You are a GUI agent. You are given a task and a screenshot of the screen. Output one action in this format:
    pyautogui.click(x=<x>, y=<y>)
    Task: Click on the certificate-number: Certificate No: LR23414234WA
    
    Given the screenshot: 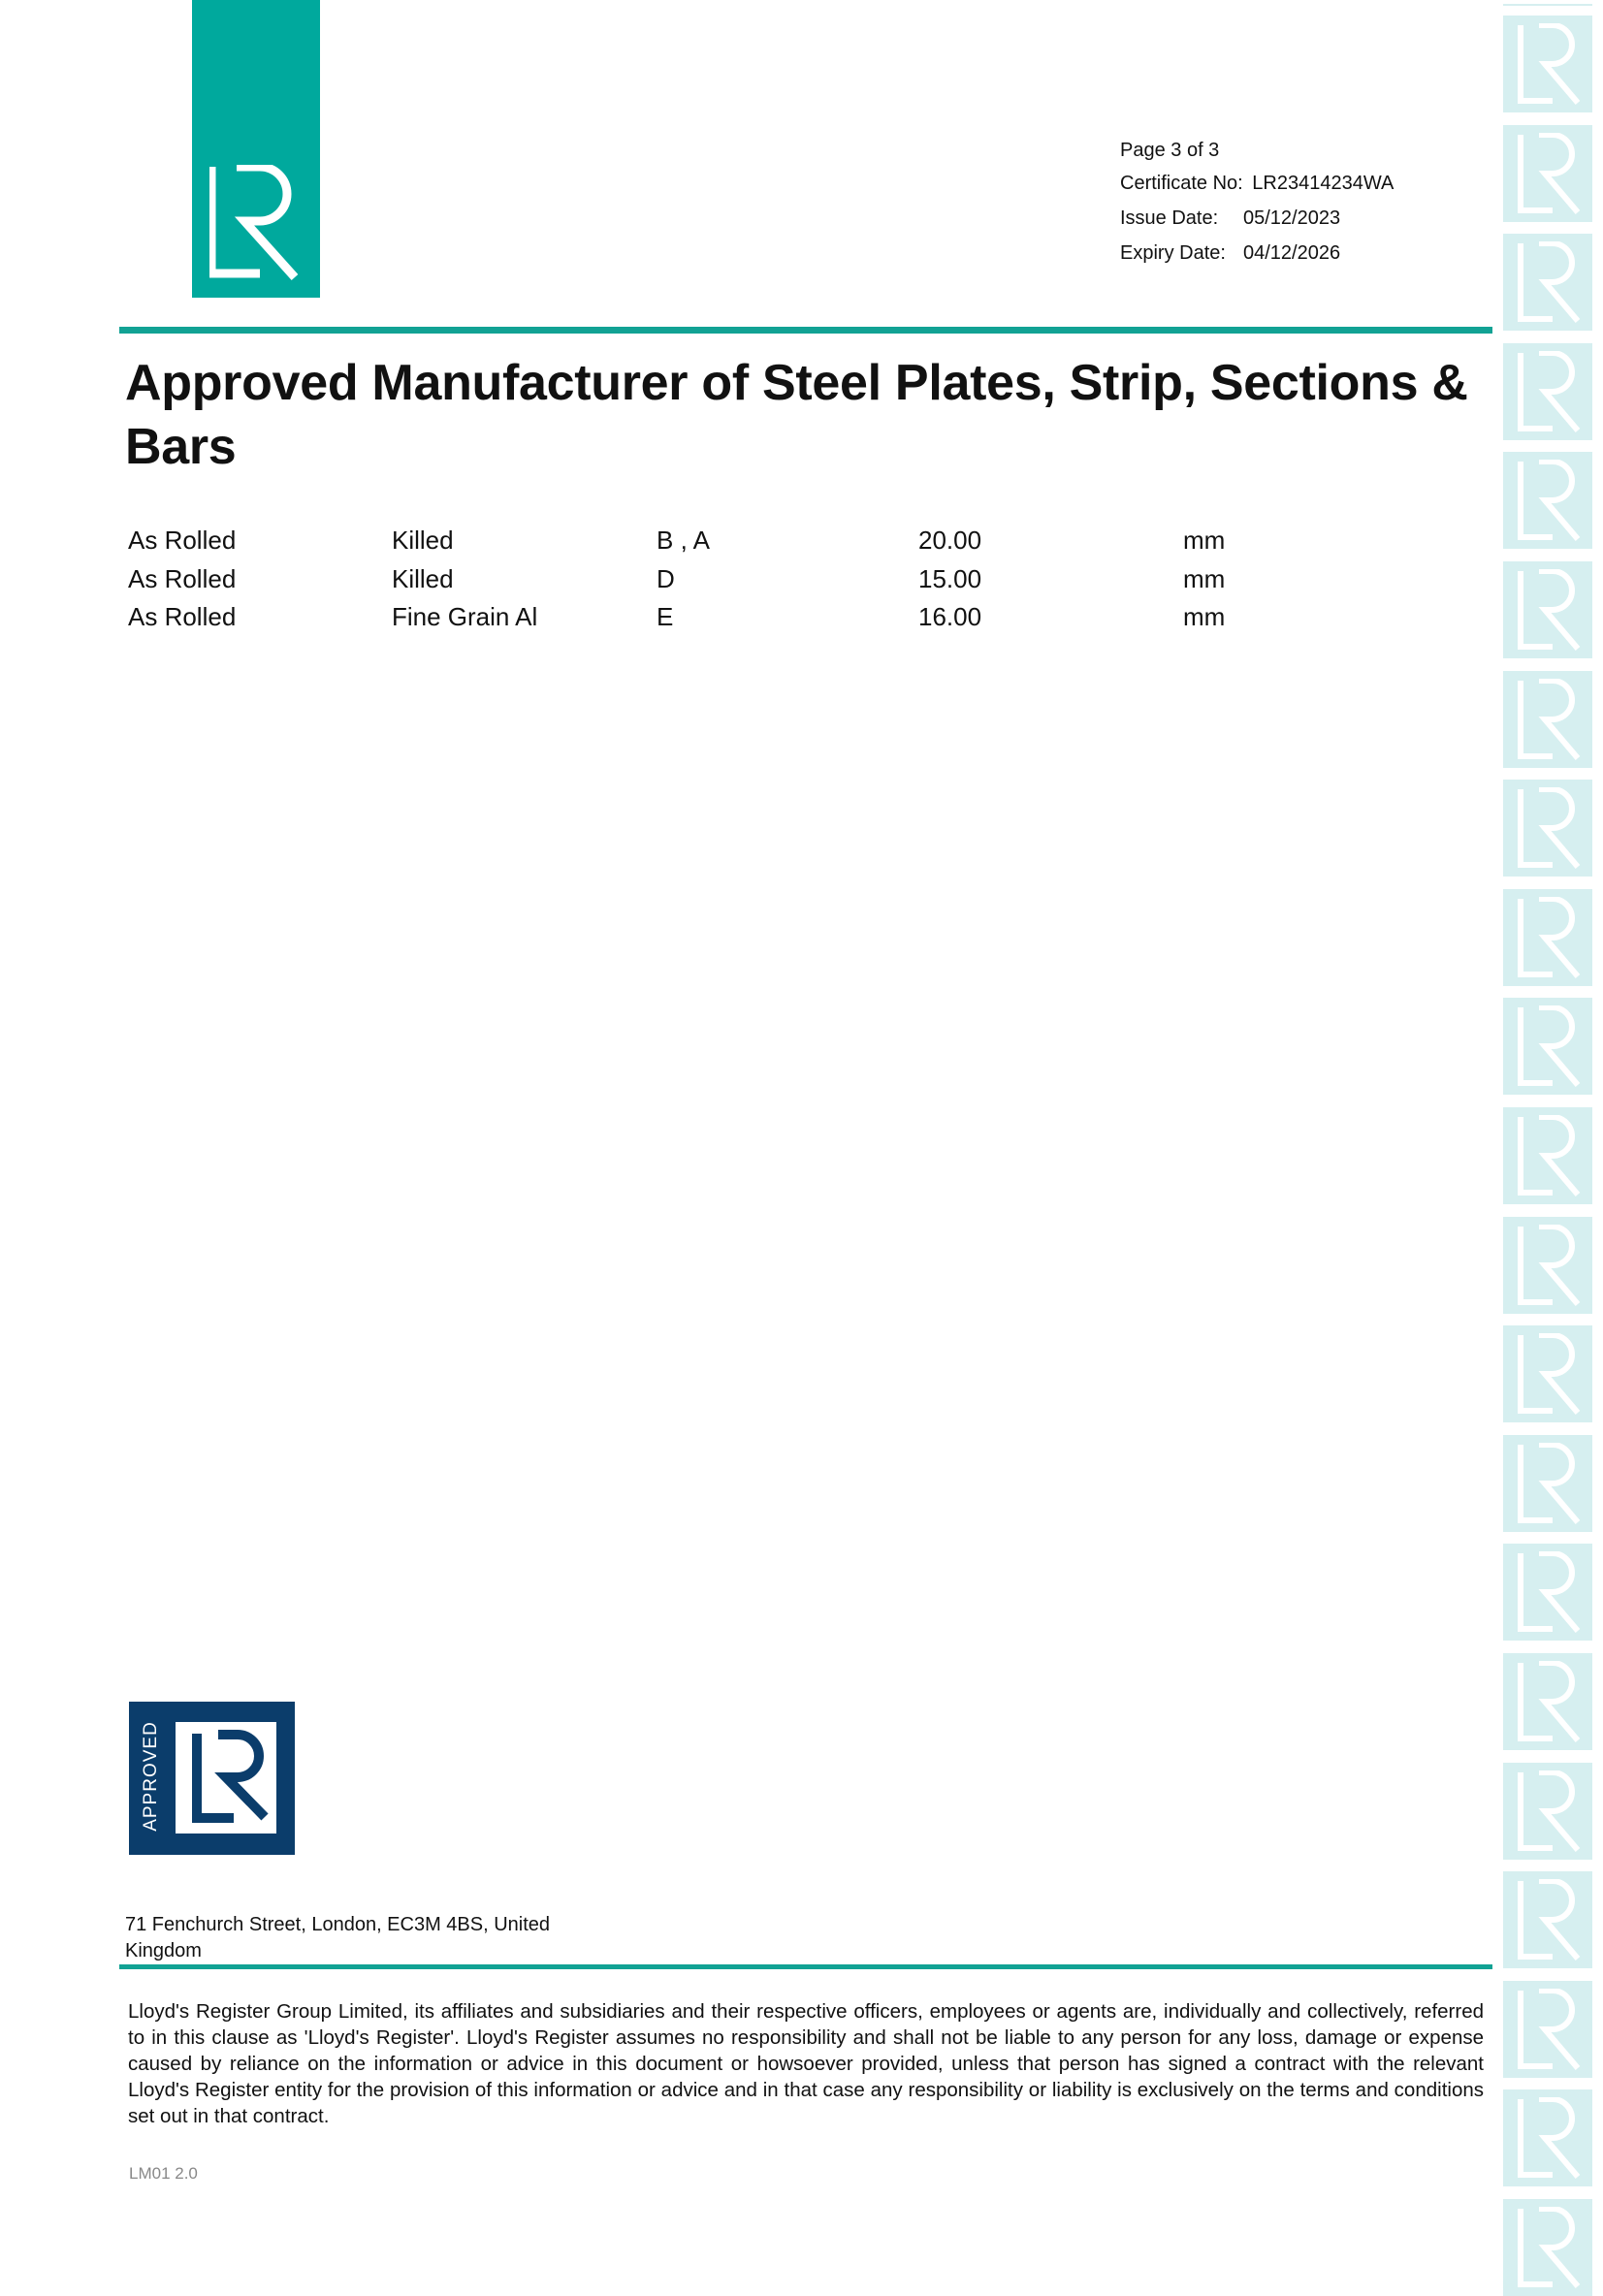 What is the action you would take?
    pyautogui.click(x=1257, y=183)
    